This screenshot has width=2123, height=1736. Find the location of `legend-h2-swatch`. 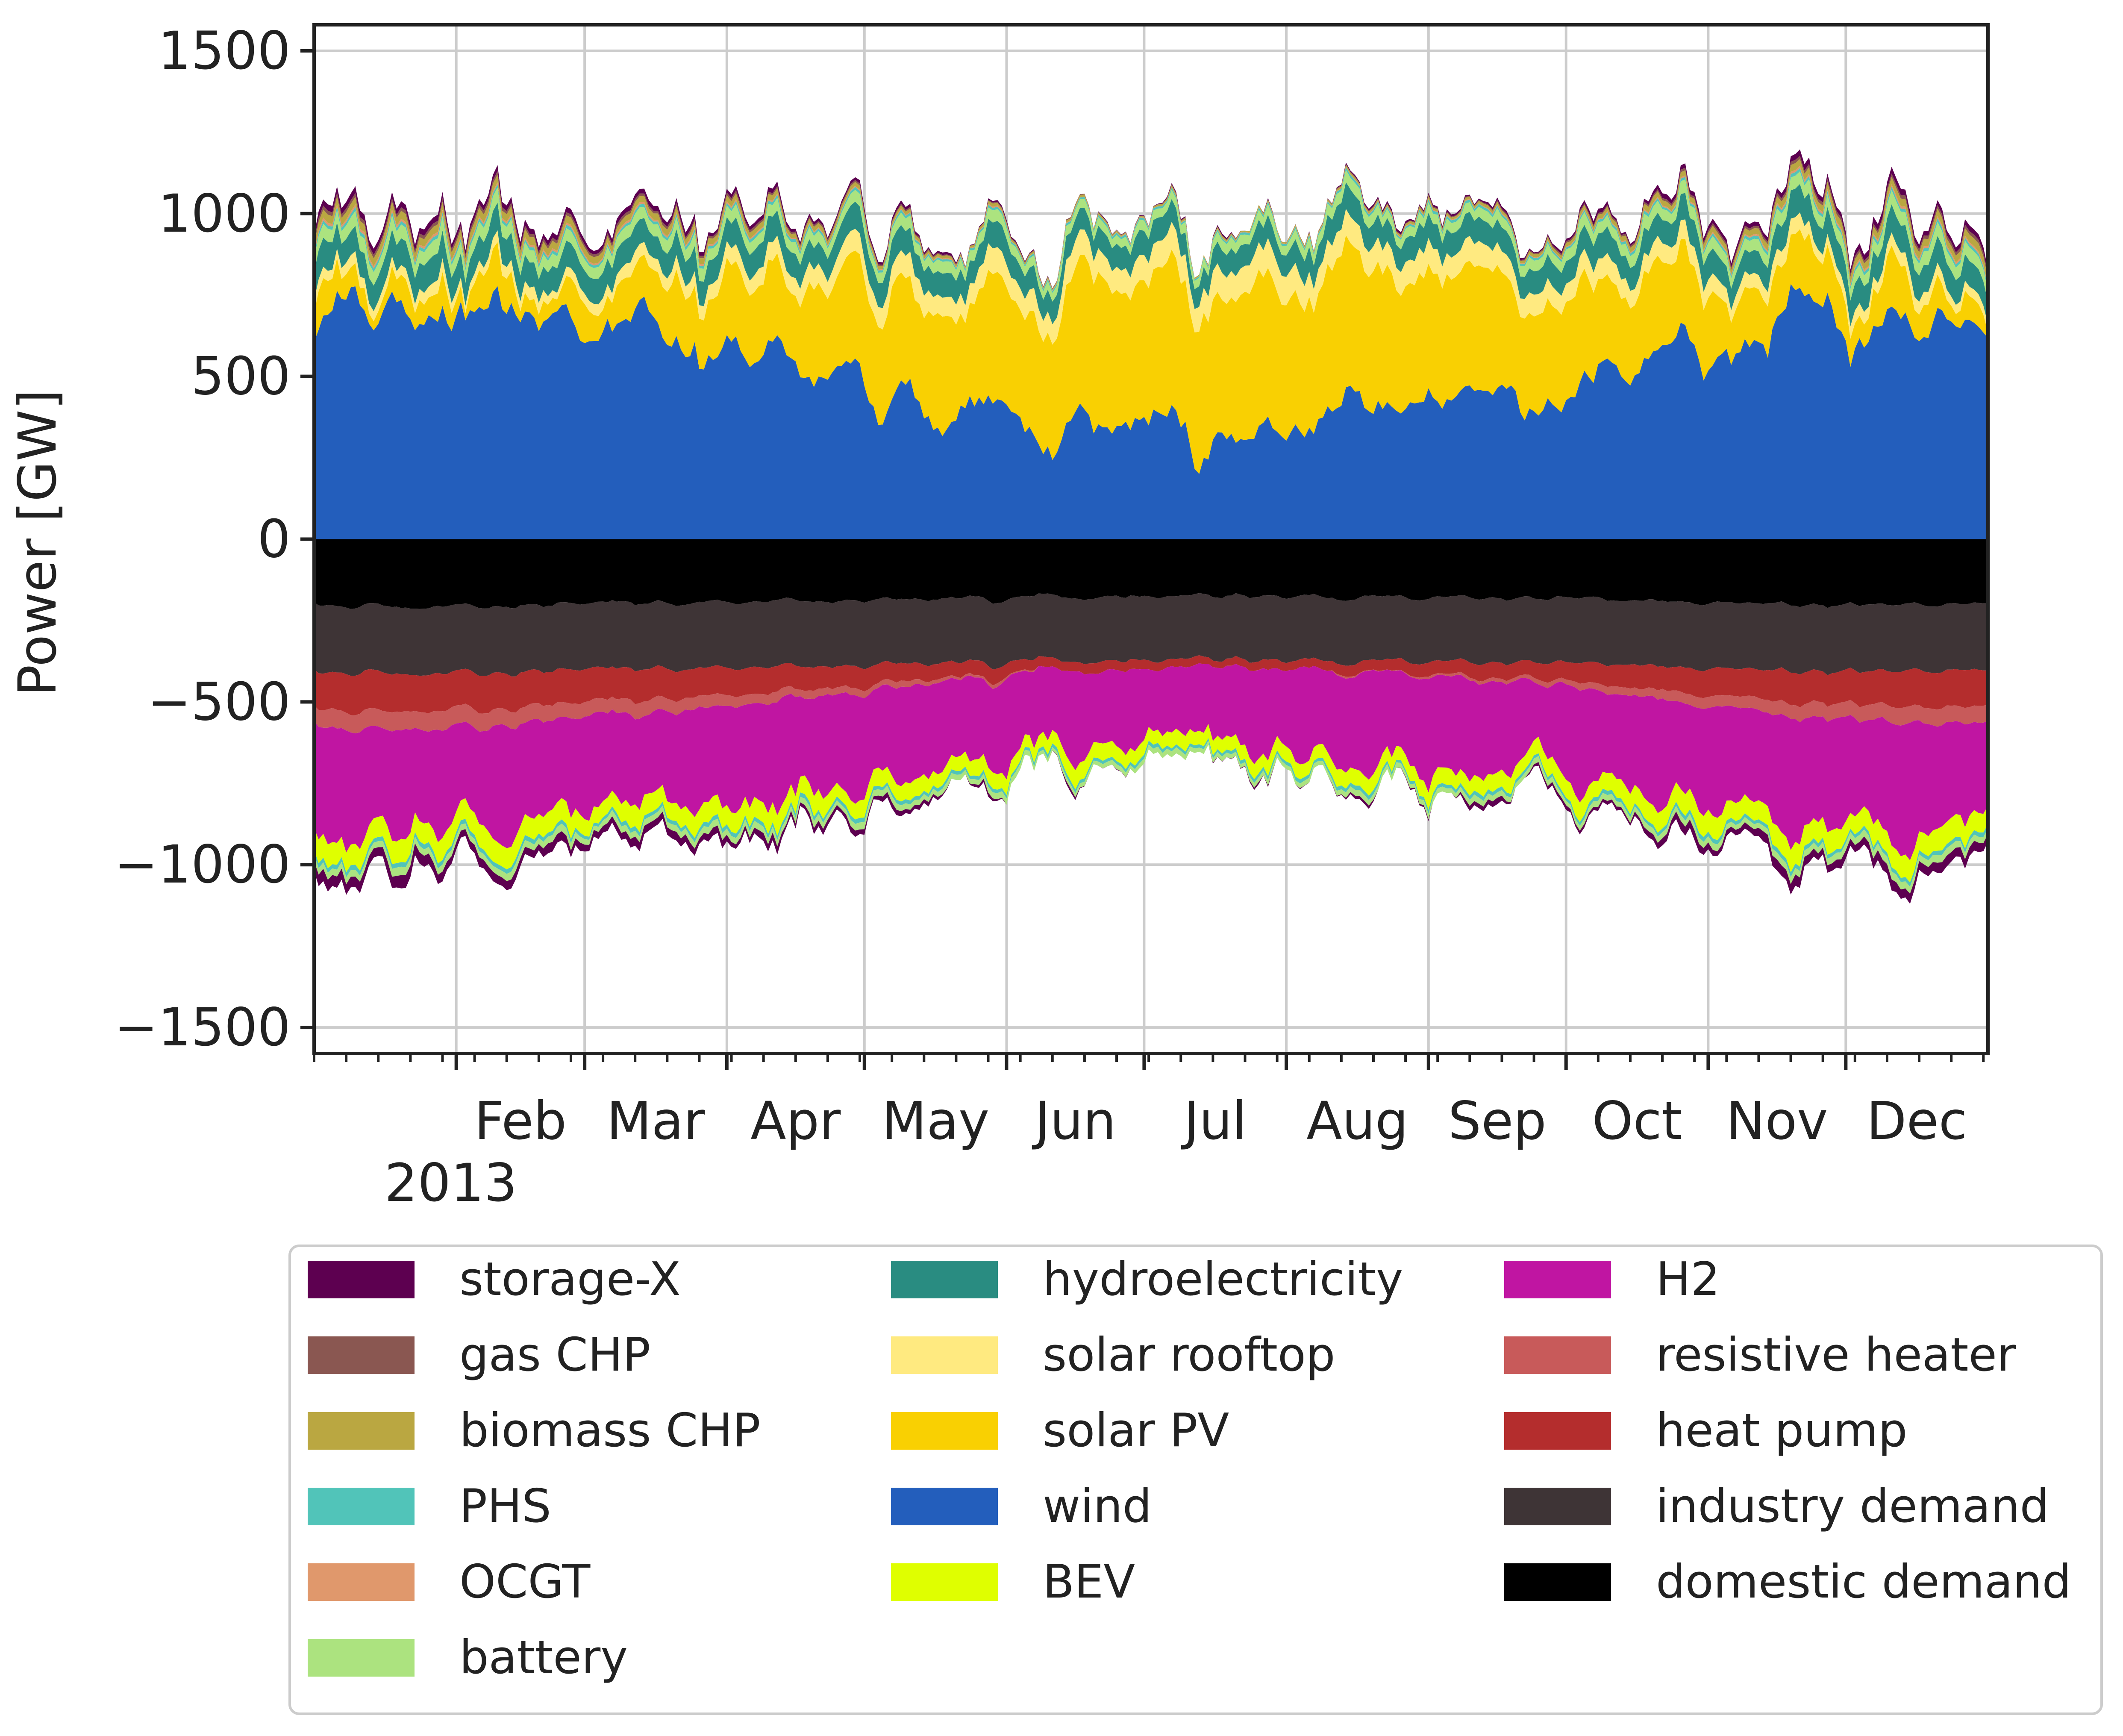

legend-h2-swatch is located at coordinates (1557, 1279).